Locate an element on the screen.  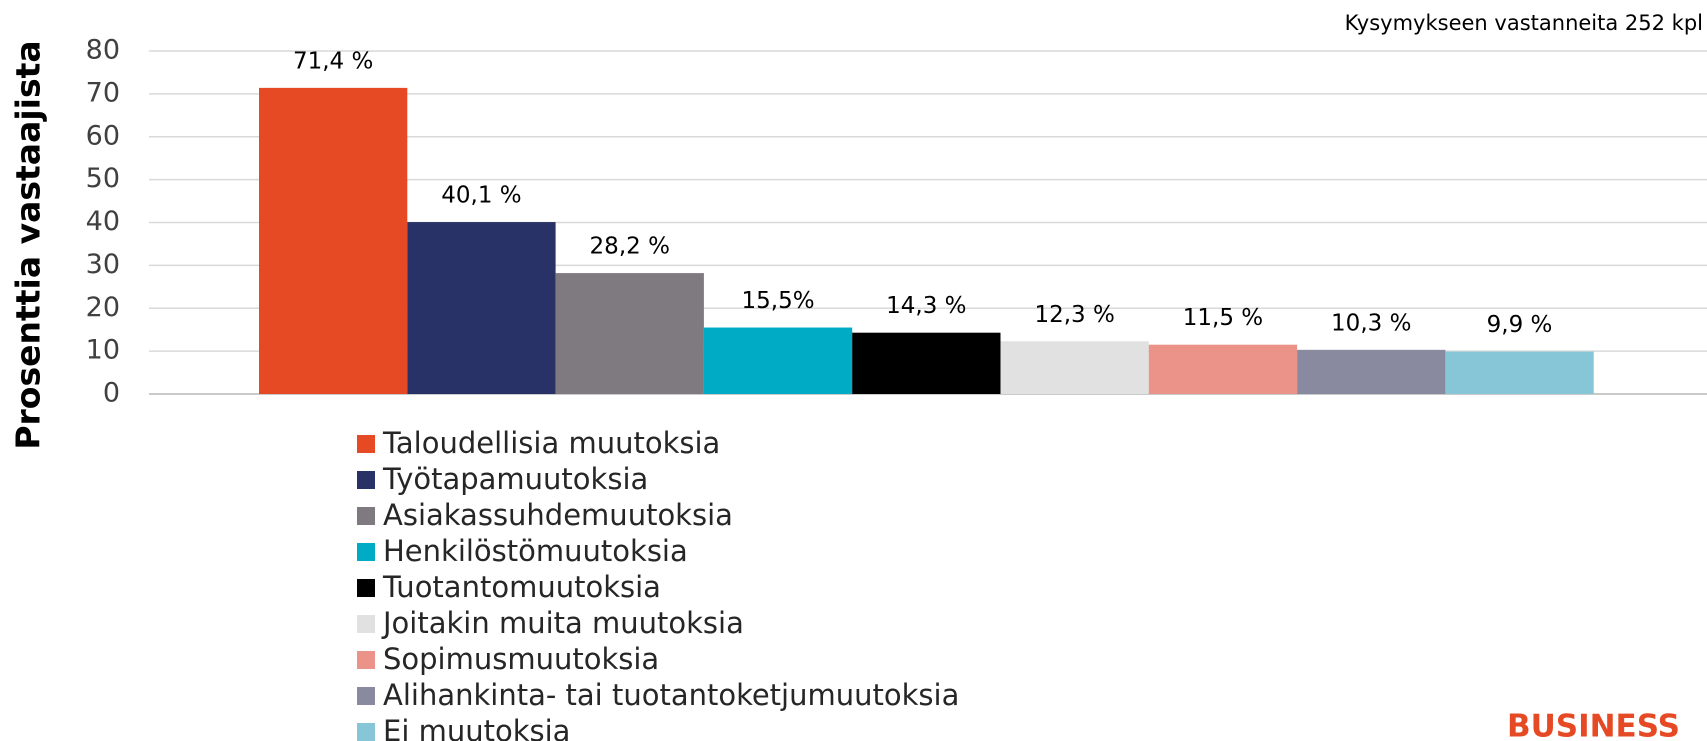
y-tick-label: 60 is located at coordinates (103, 135).